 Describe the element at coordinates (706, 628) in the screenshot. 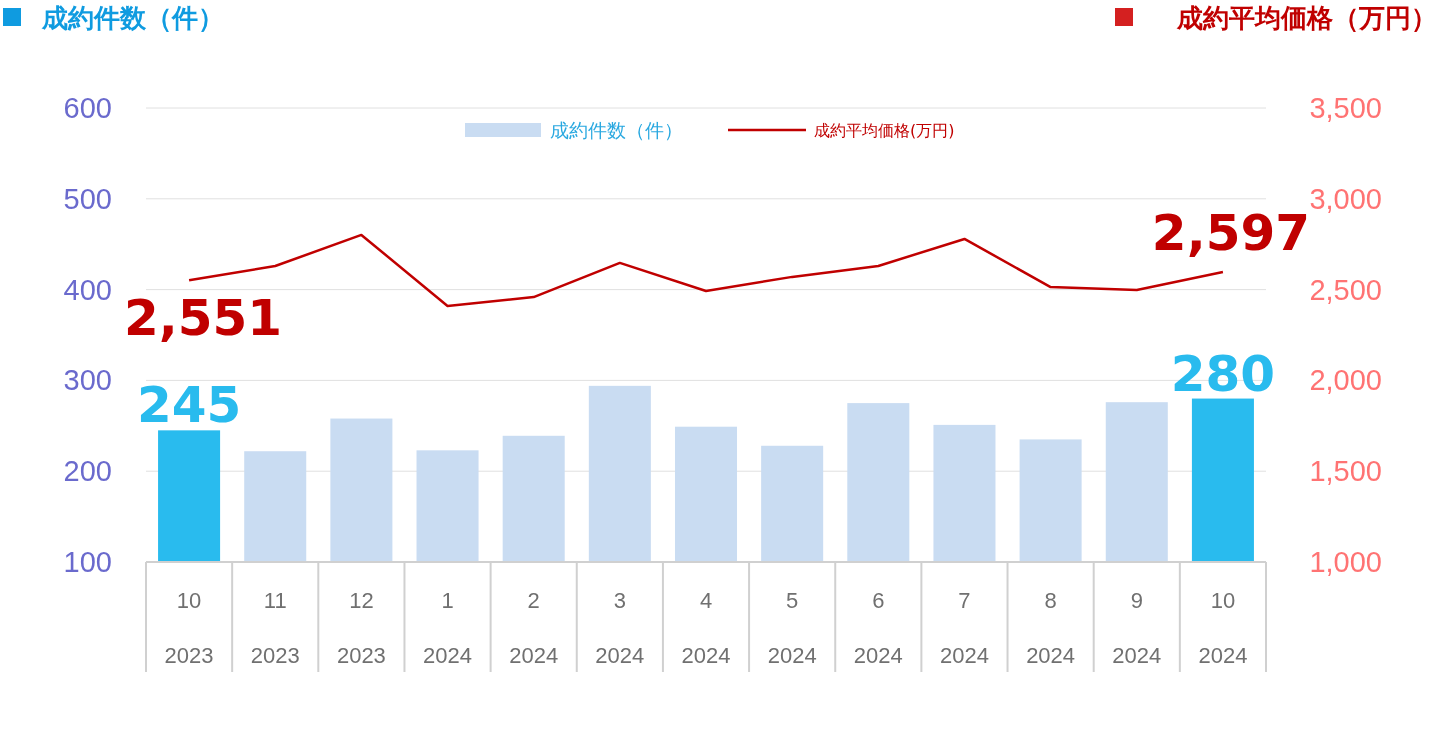

I see `category-label: 4 2024` at that location.